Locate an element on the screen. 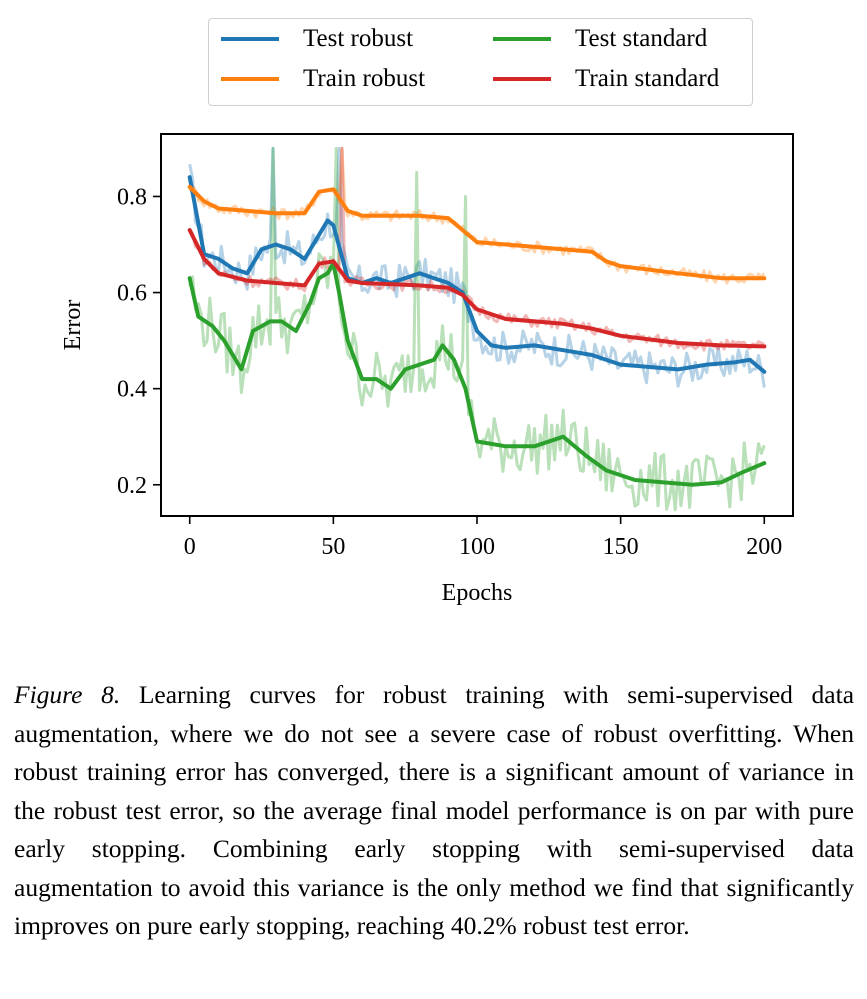  legend-label-test-robust: Test robust is located at coordinates (358, 38).